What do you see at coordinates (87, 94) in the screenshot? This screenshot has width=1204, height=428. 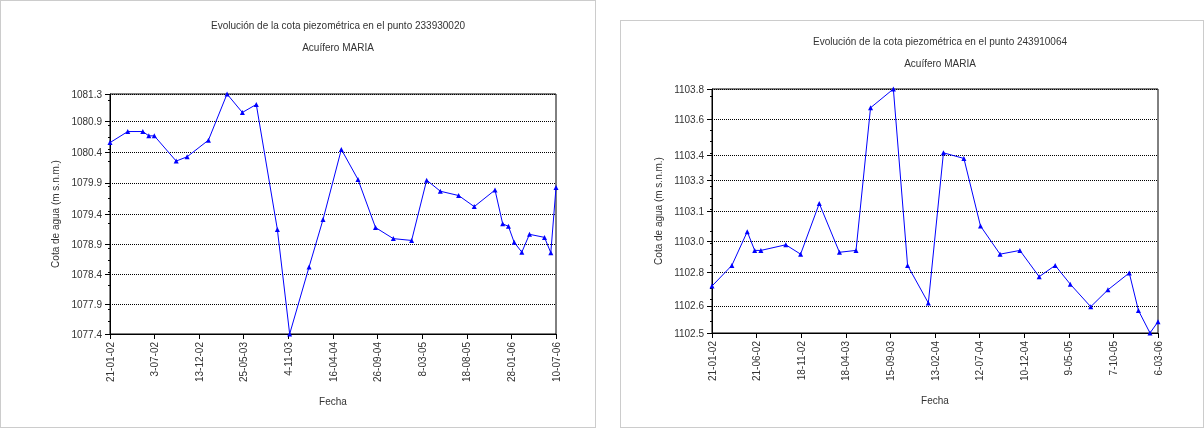 I see `y-tick-label: 1081.3` at bounding box center [87, 94].